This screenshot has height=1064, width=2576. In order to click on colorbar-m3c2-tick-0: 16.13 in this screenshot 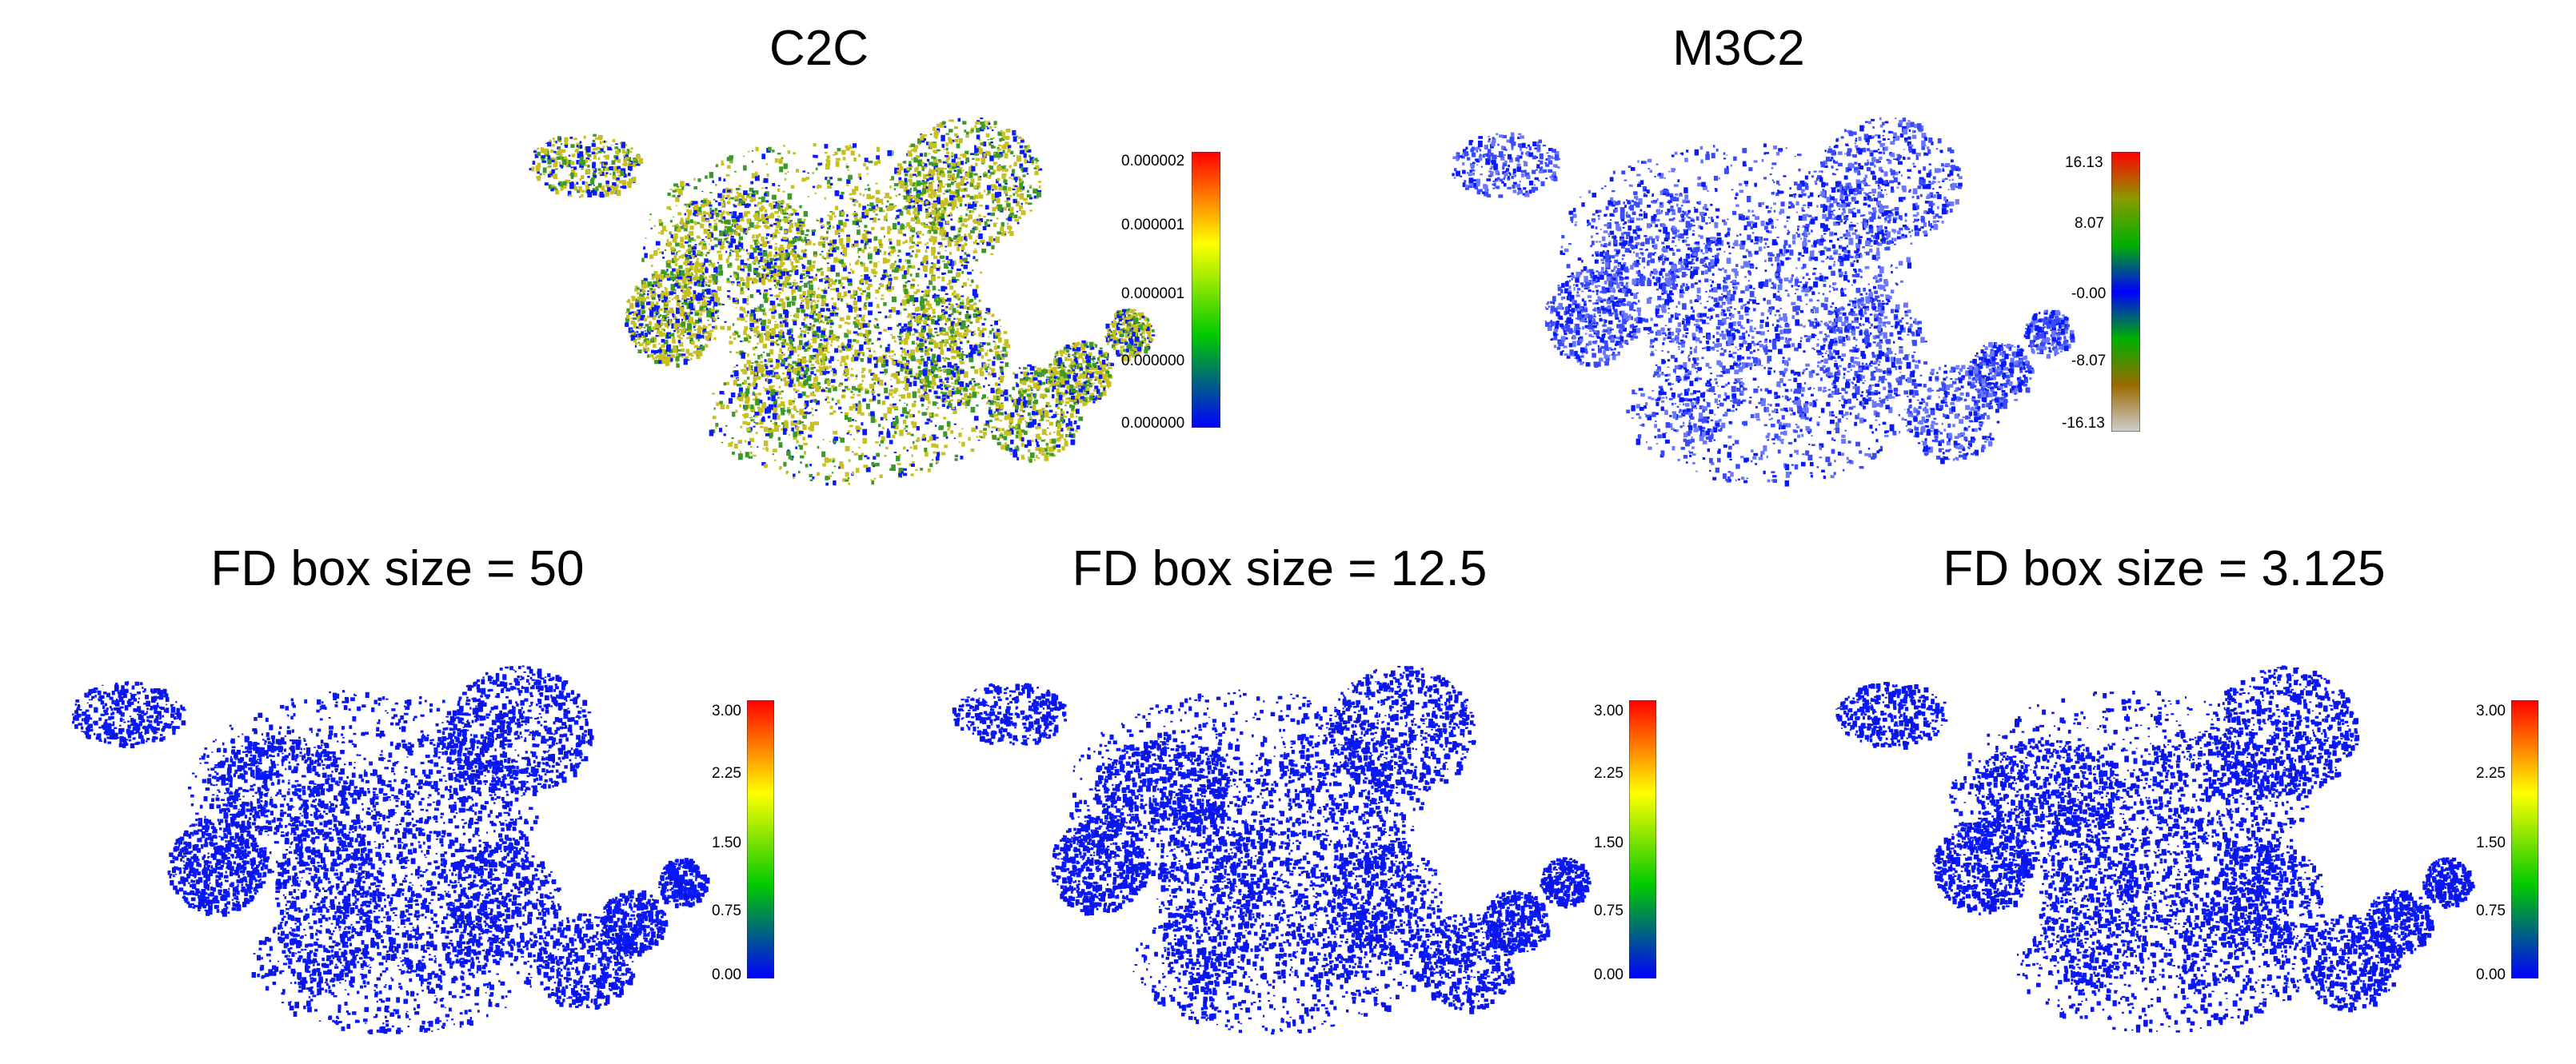, I will do `click(2084, 162)`.